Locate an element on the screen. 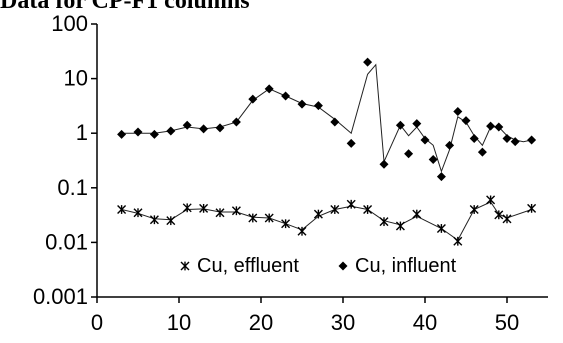  y-tick-label: 10 is located at coordinates (76, 78).